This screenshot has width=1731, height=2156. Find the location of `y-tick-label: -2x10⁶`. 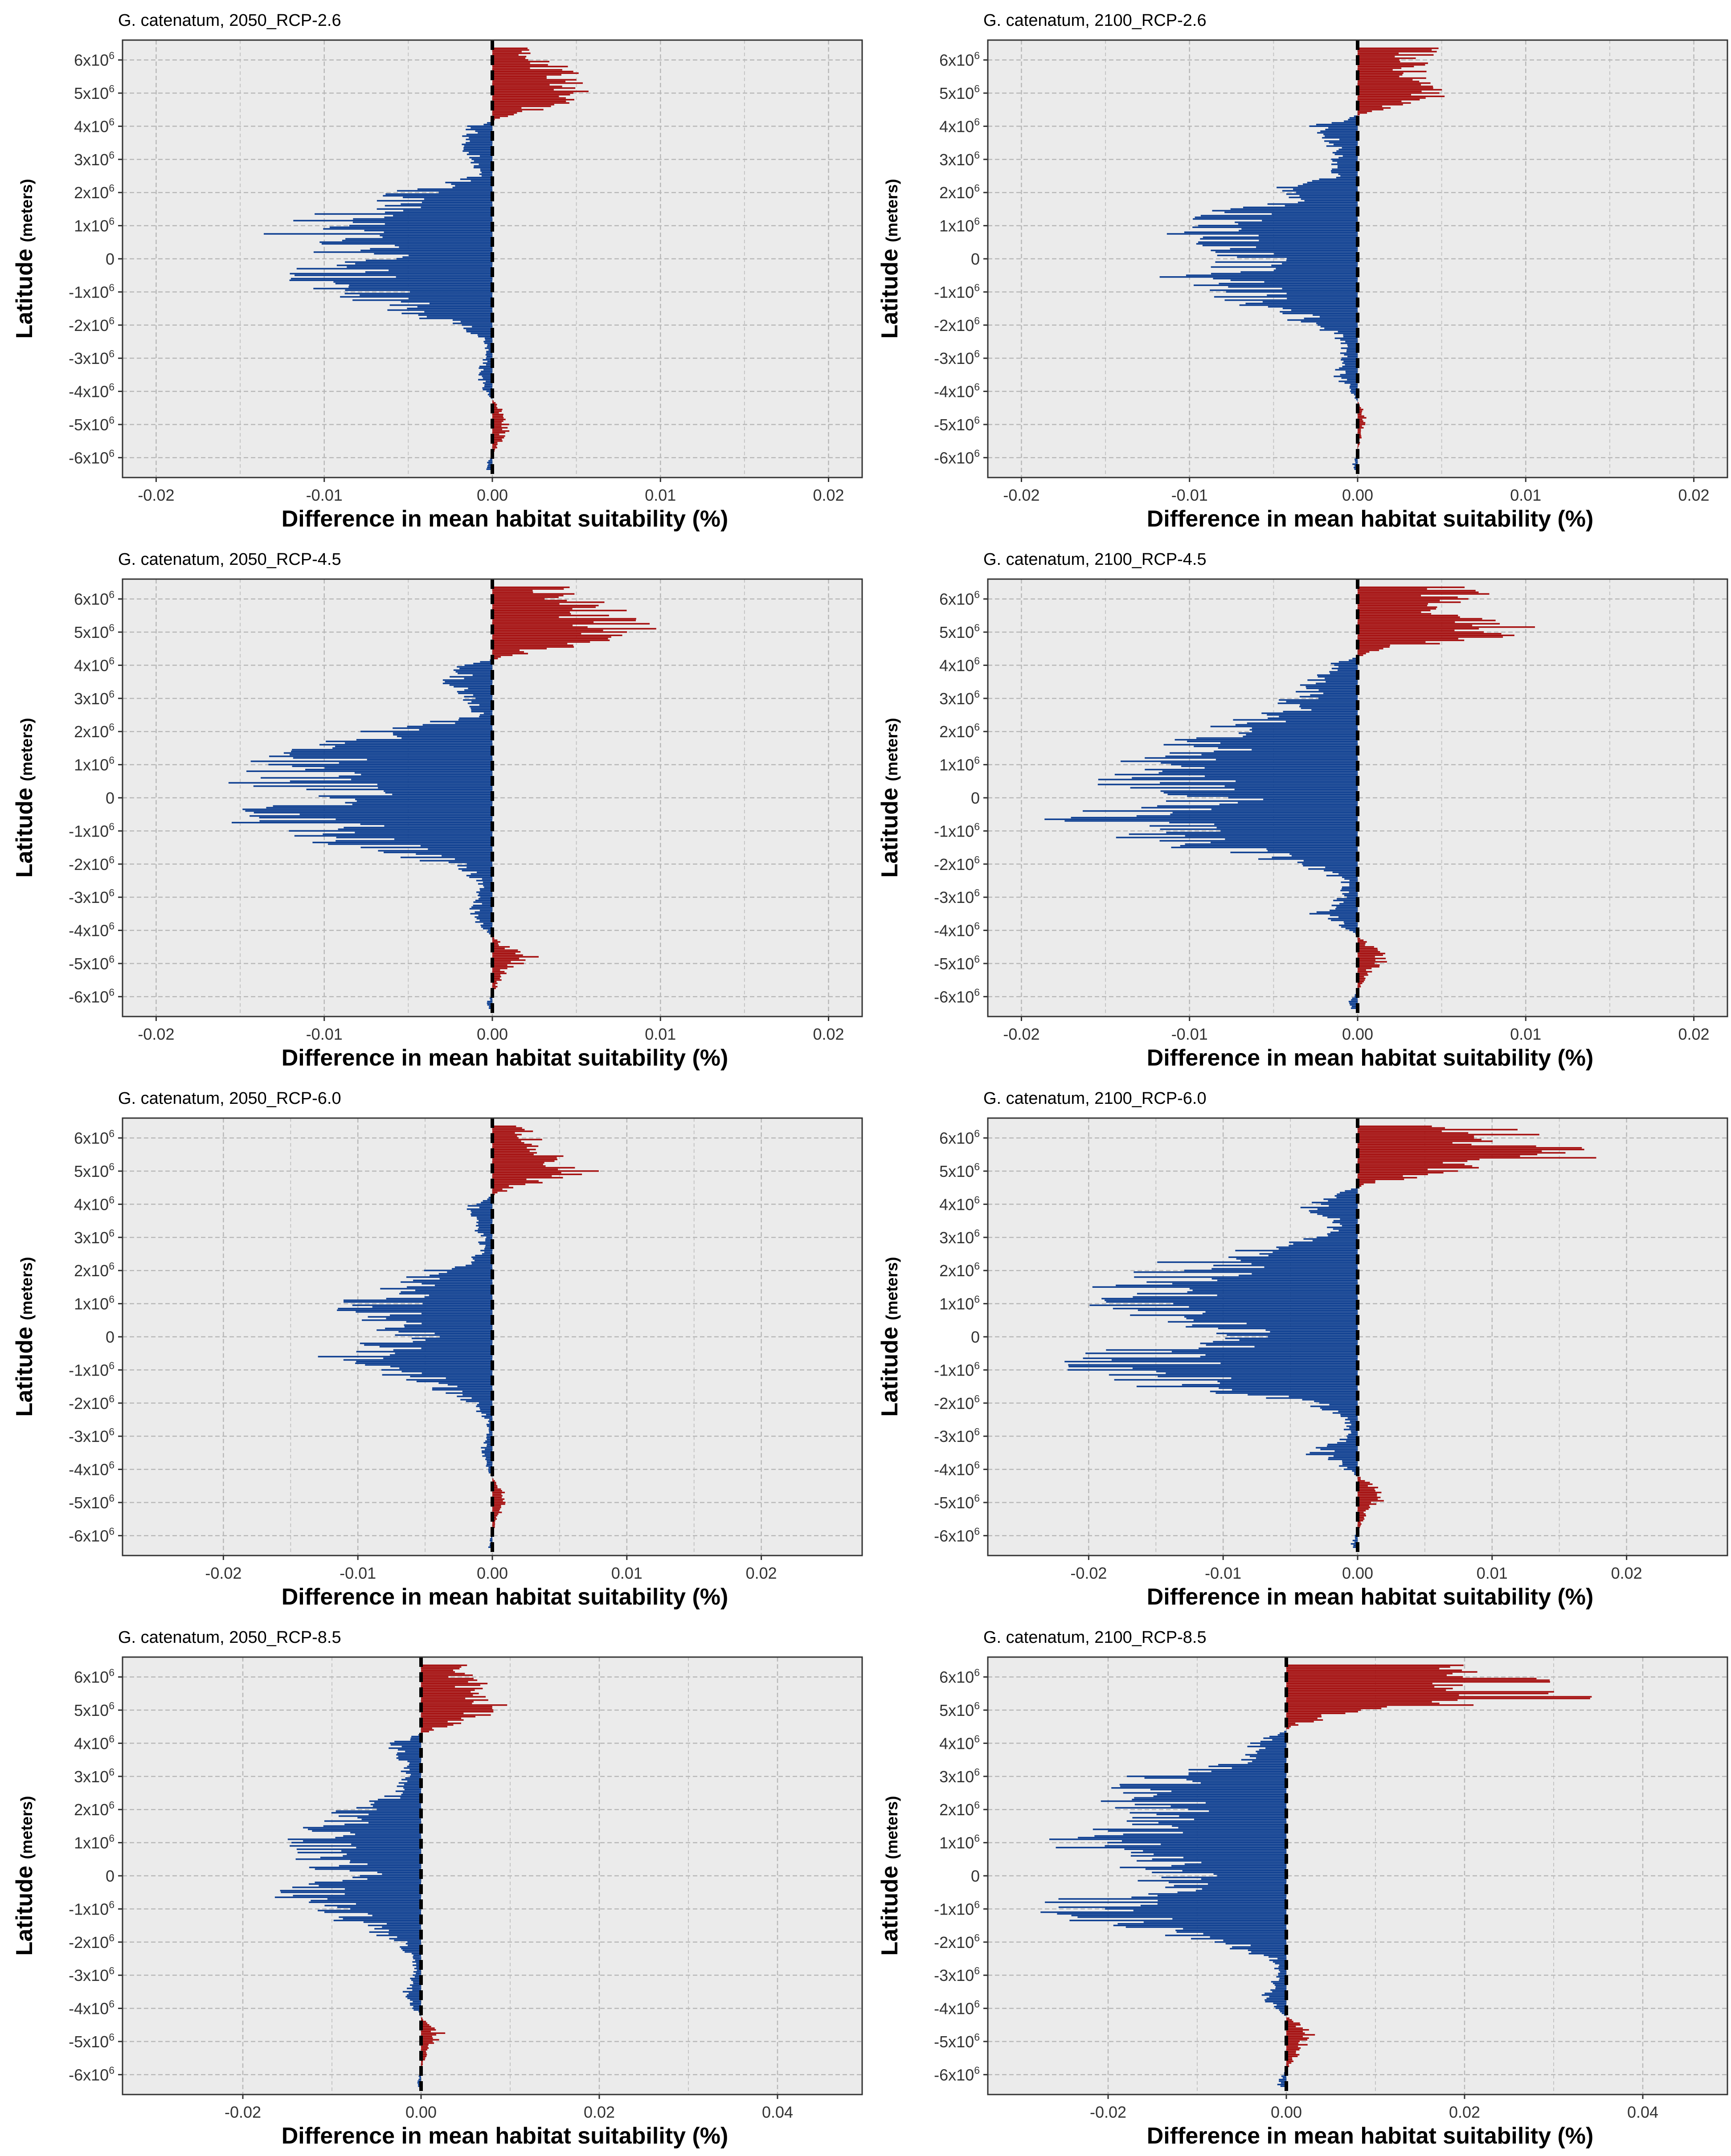

y-tick-label: -2x10⁶ is located at coordinates (957, 864).